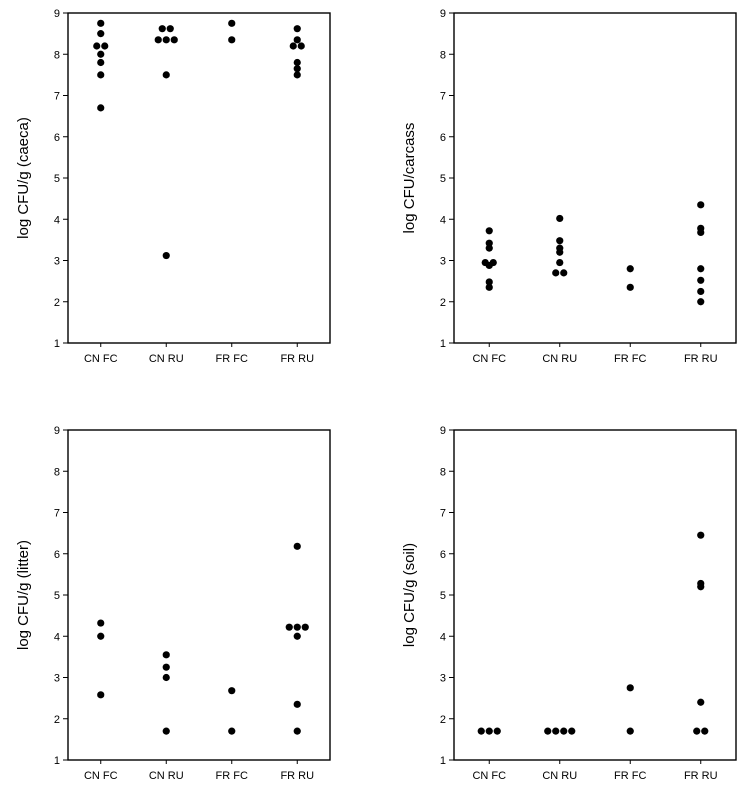 The image size is (748, 785). What do you see at coordinates (57, 596) in the screenshot?
I see `y-tick-label: 5` at bounding box center [57, 596].